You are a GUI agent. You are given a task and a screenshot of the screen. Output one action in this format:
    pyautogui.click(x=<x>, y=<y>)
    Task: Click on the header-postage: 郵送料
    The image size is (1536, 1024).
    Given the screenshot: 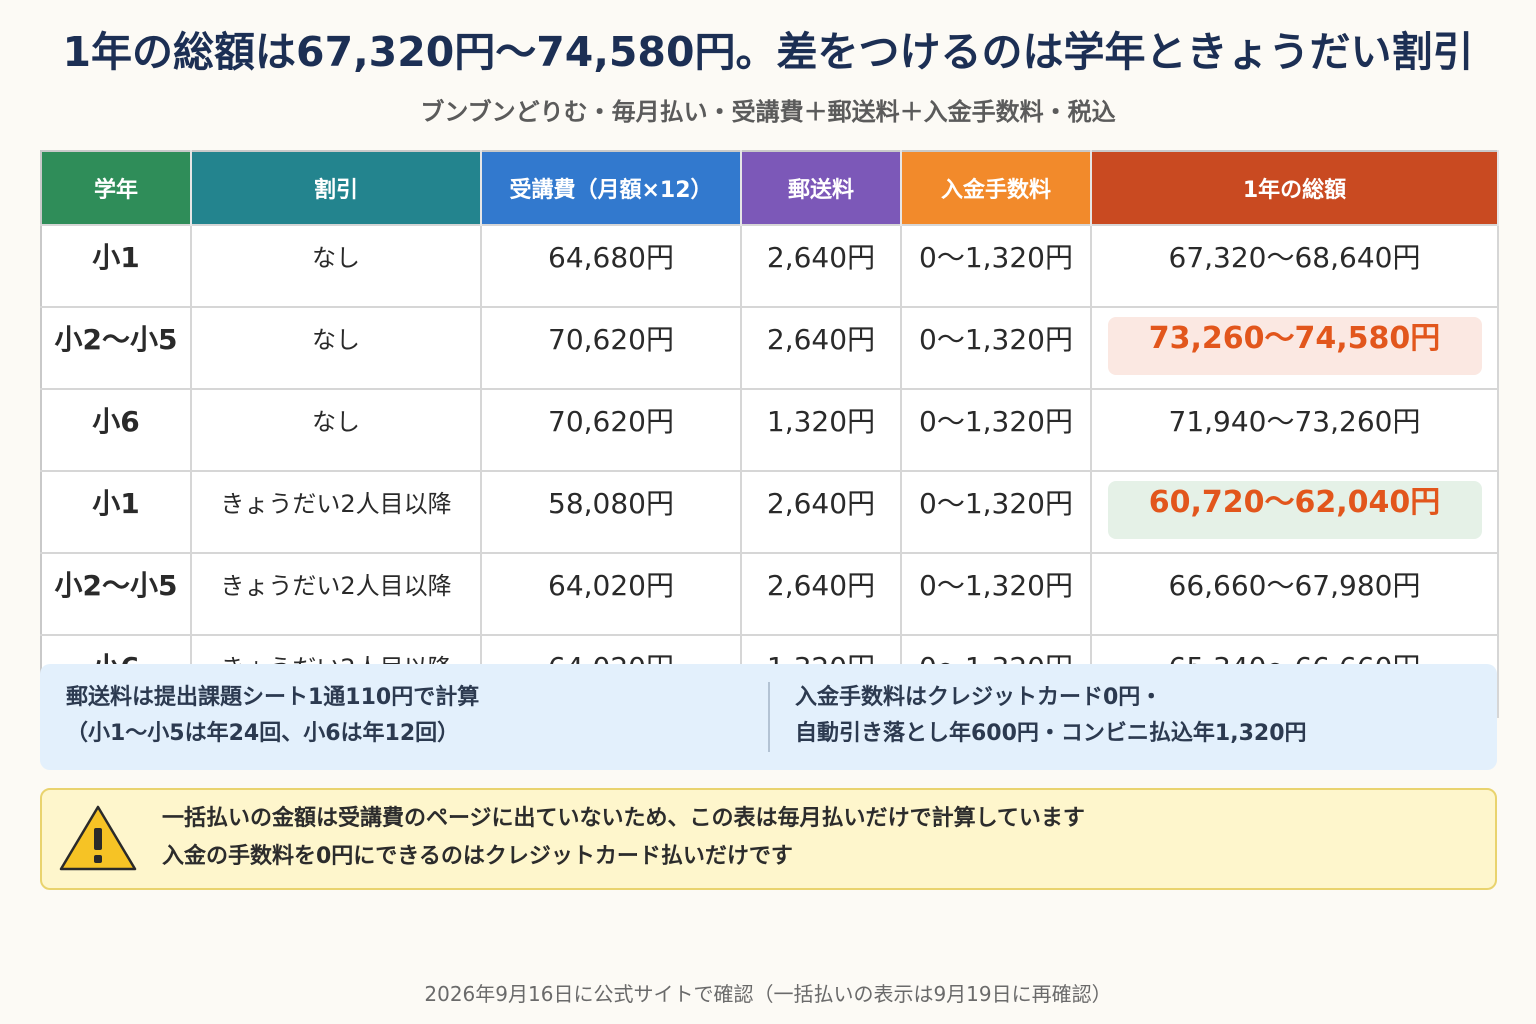 What is the action you would take?
    pyautogui.click(x=821, y=188)
    